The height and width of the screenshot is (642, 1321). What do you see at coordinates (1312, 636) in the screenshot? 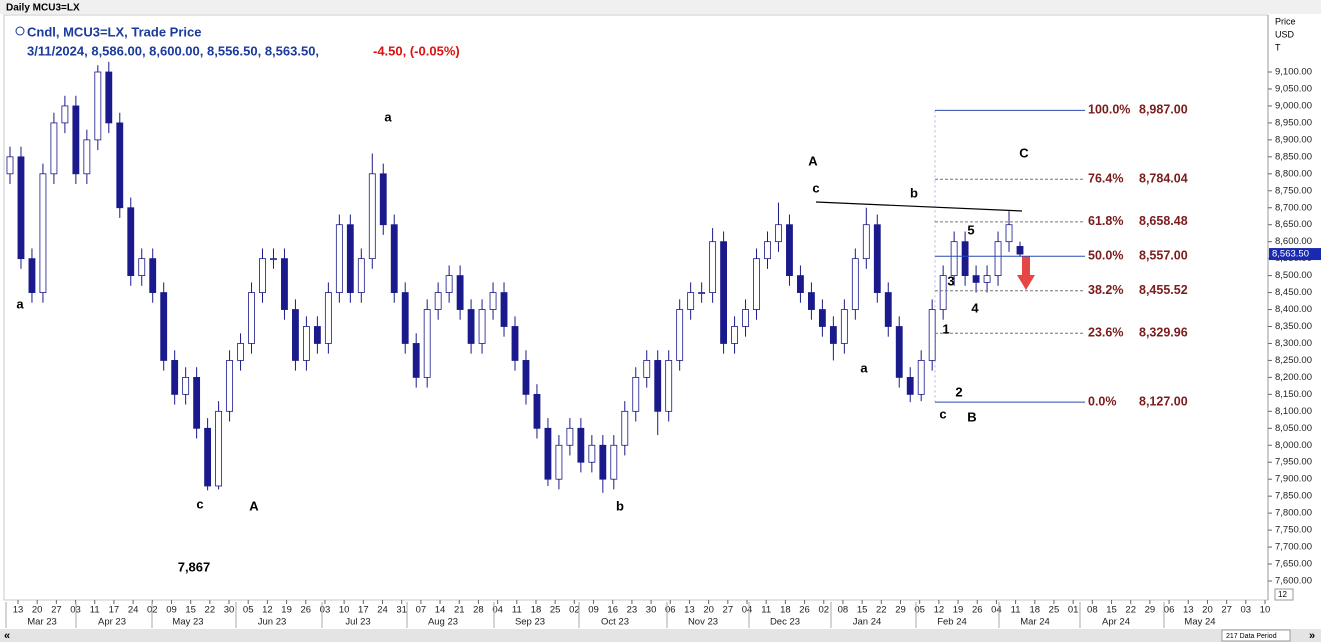
I see `scroll-right: »` at bounding box center [1312, 636].